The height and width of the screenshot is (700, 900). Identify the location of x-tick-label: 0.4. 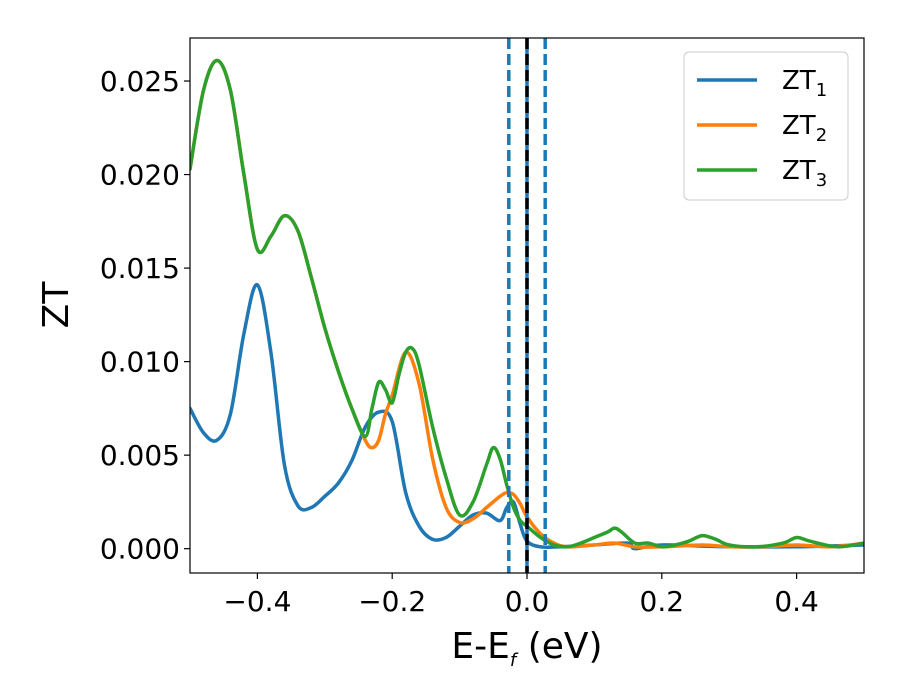
(796, 601).